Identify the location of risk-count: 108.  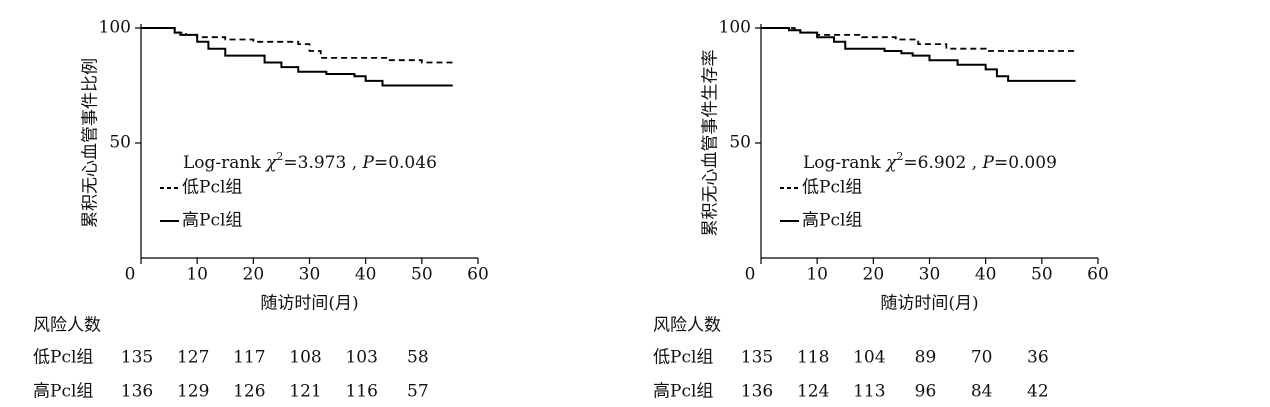
(305, 358).